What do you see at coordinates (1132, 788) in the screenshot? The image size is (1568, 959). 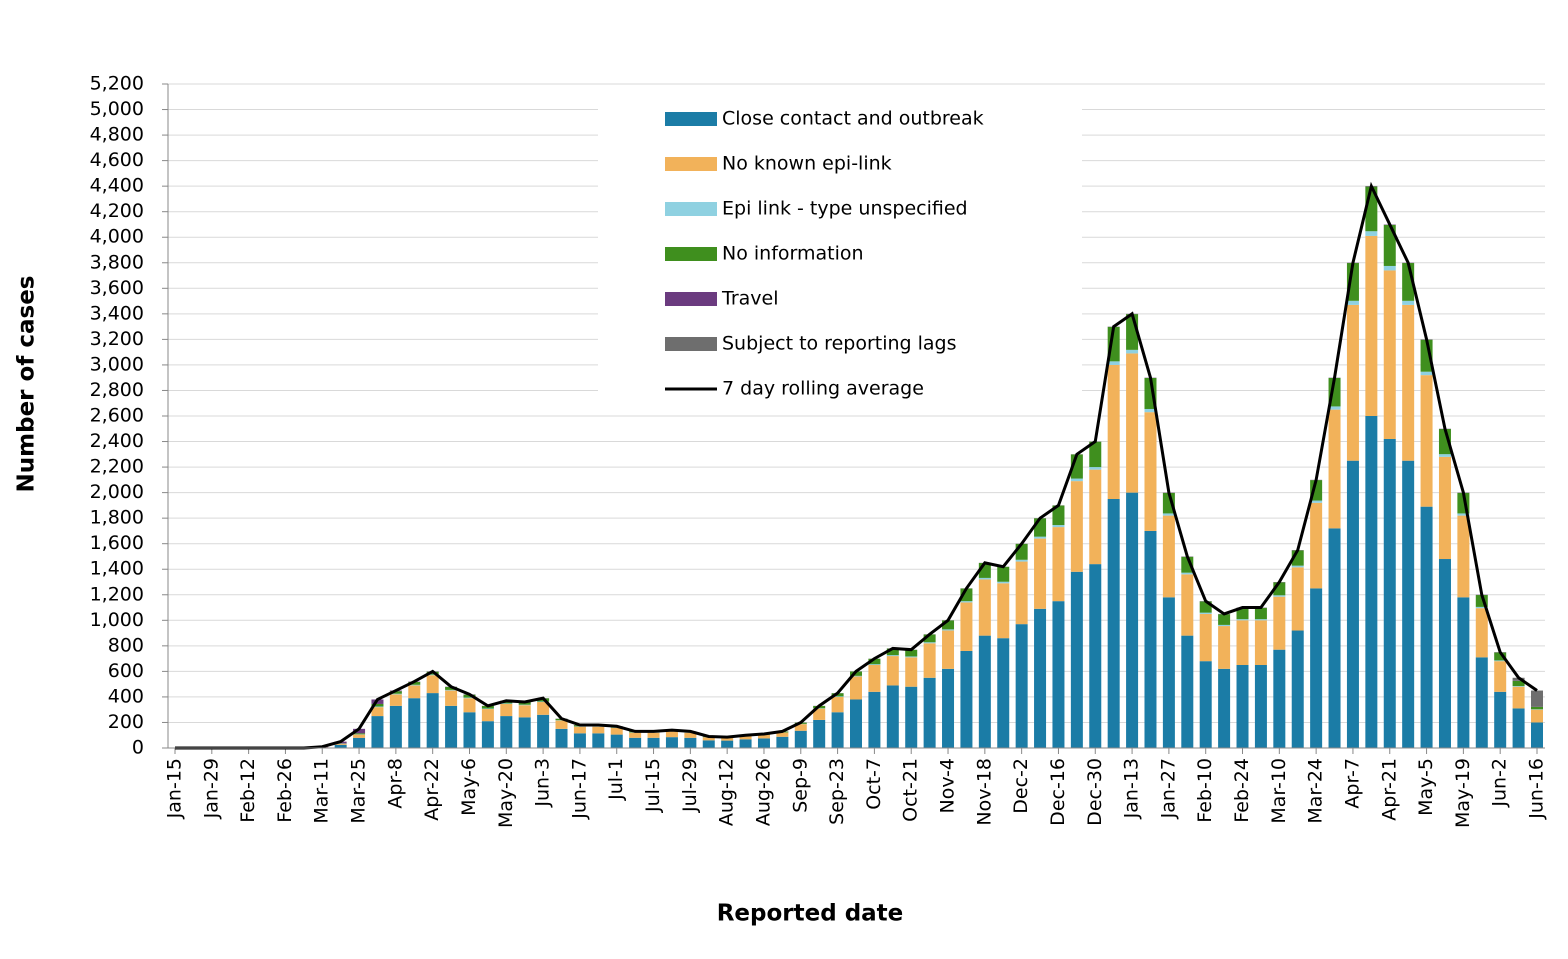 I see `x-tick-label: Jan-13` at bounding box center [1132, 788].